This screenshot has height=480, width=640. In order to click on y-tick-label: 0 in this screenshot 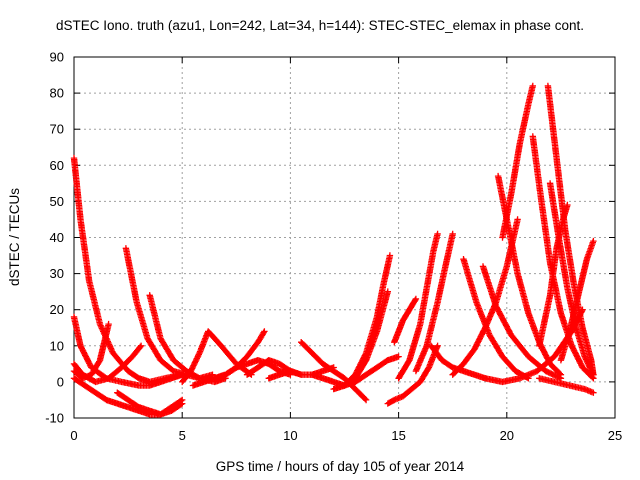, I will do `click(60, 381)`.